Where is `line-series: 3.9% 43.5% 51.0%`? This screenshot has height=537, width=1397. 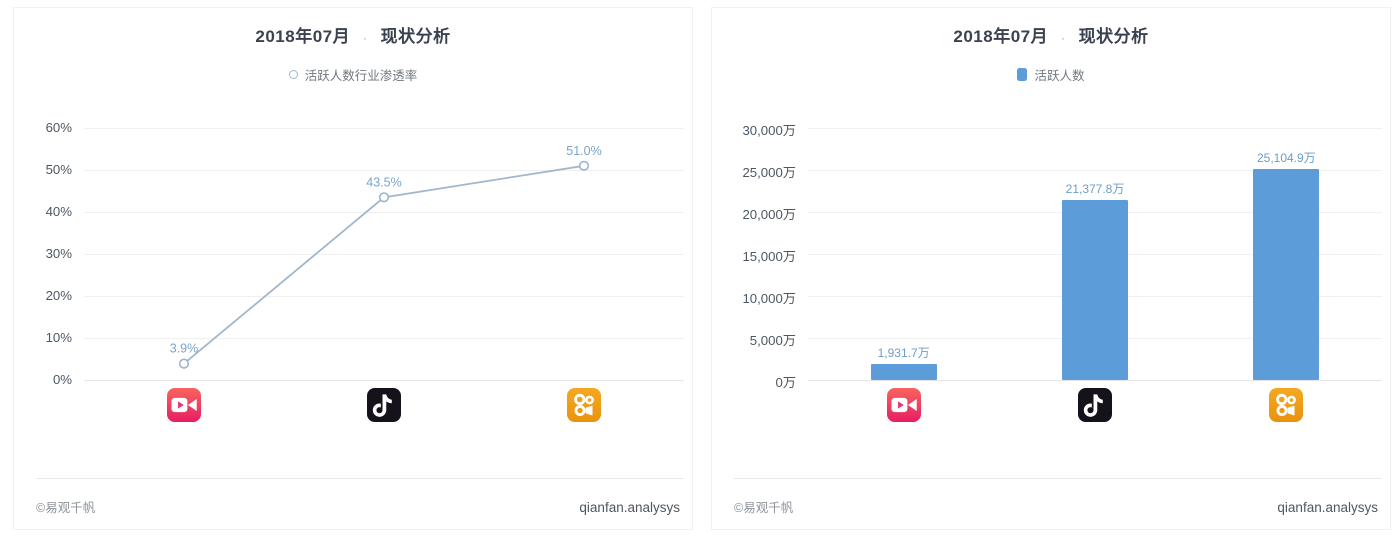
line-series: 3.9% 43.5% 51.0% is located at coordinates (386, 256).